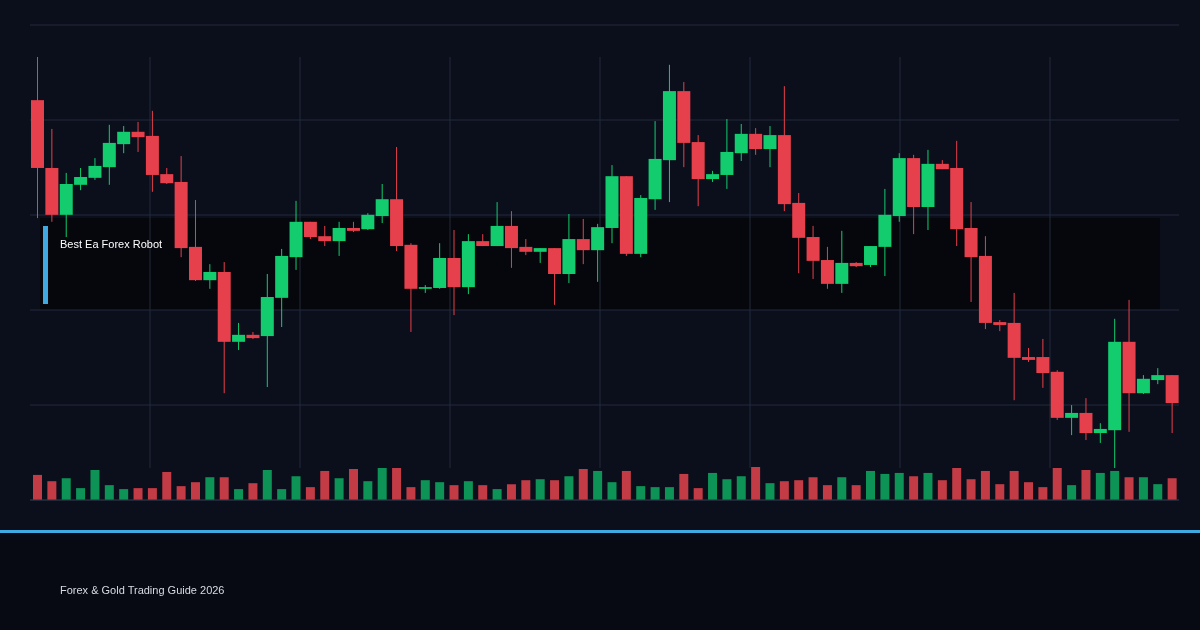 The image size is (1200, 630). I want to click on annotation: Best Ea Forex Robot, so click(111, 244).